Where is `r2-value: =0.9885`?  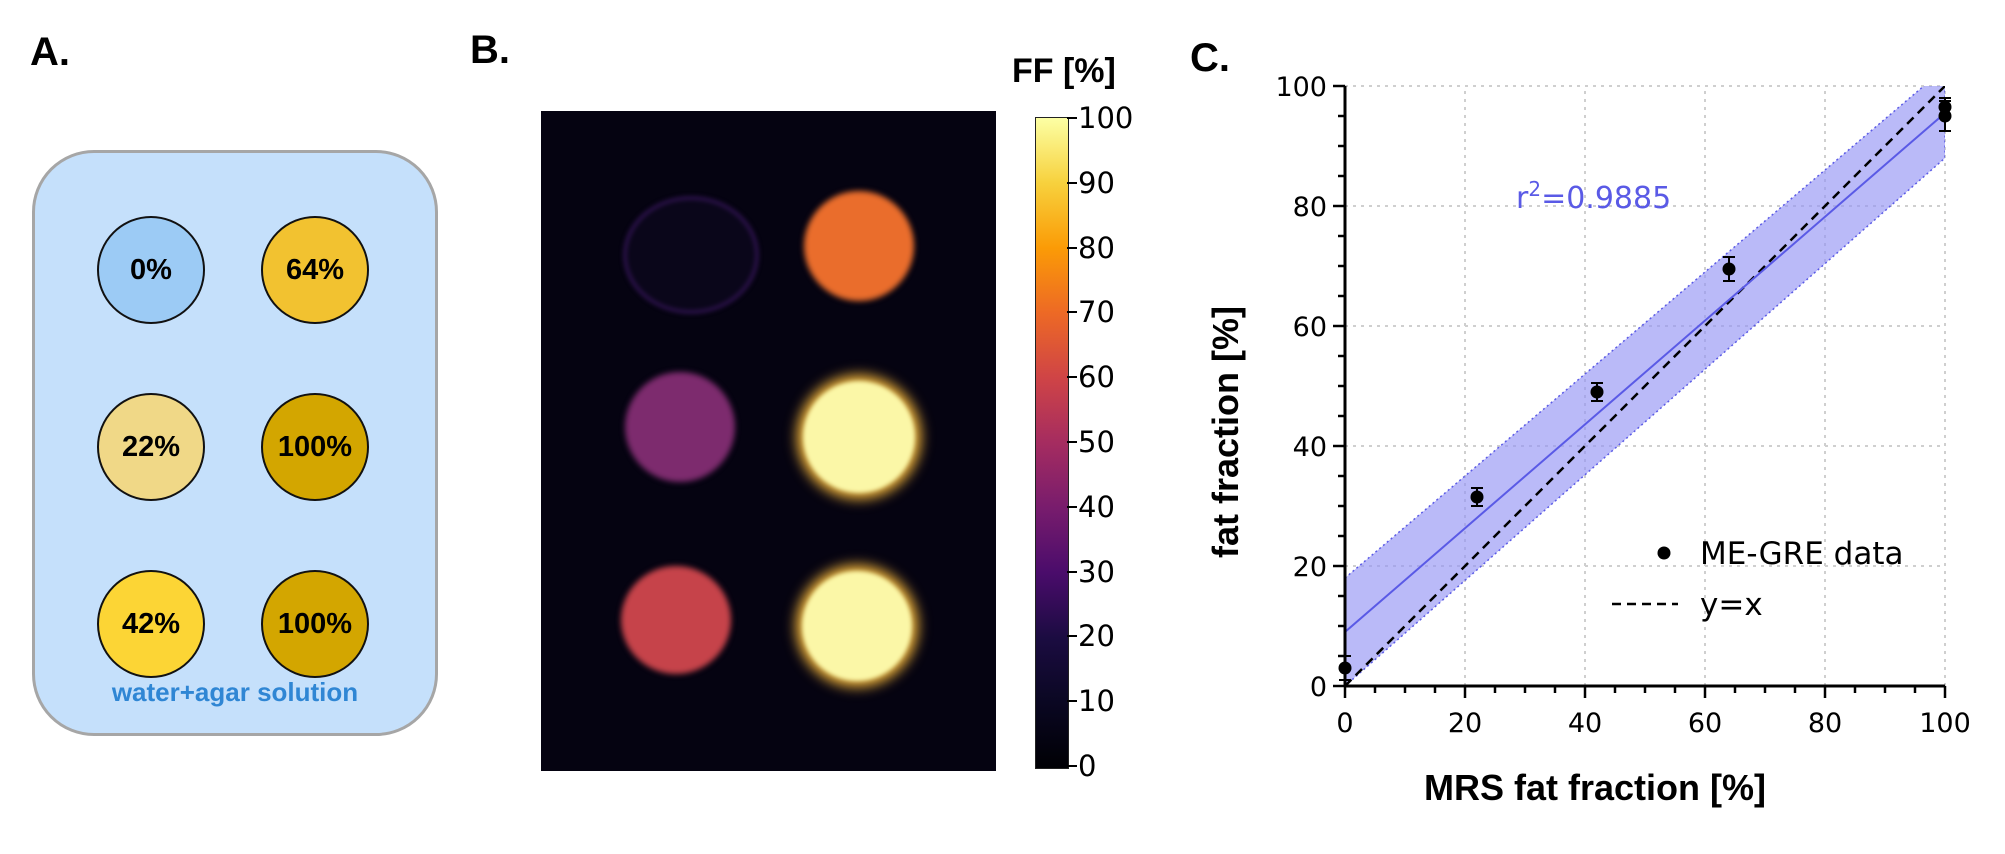 r2-value: =0.9885 is located at coordinates (1606, 198).